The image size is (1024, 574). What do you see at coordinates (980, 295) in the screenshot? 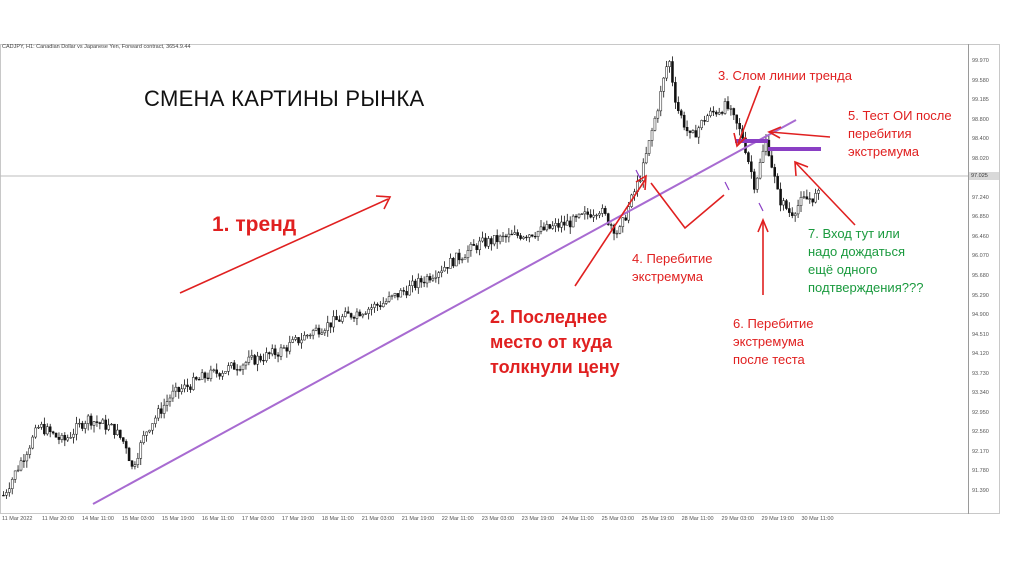
I see `y-tick-label: 95.290` at bounding box center [980, 295].